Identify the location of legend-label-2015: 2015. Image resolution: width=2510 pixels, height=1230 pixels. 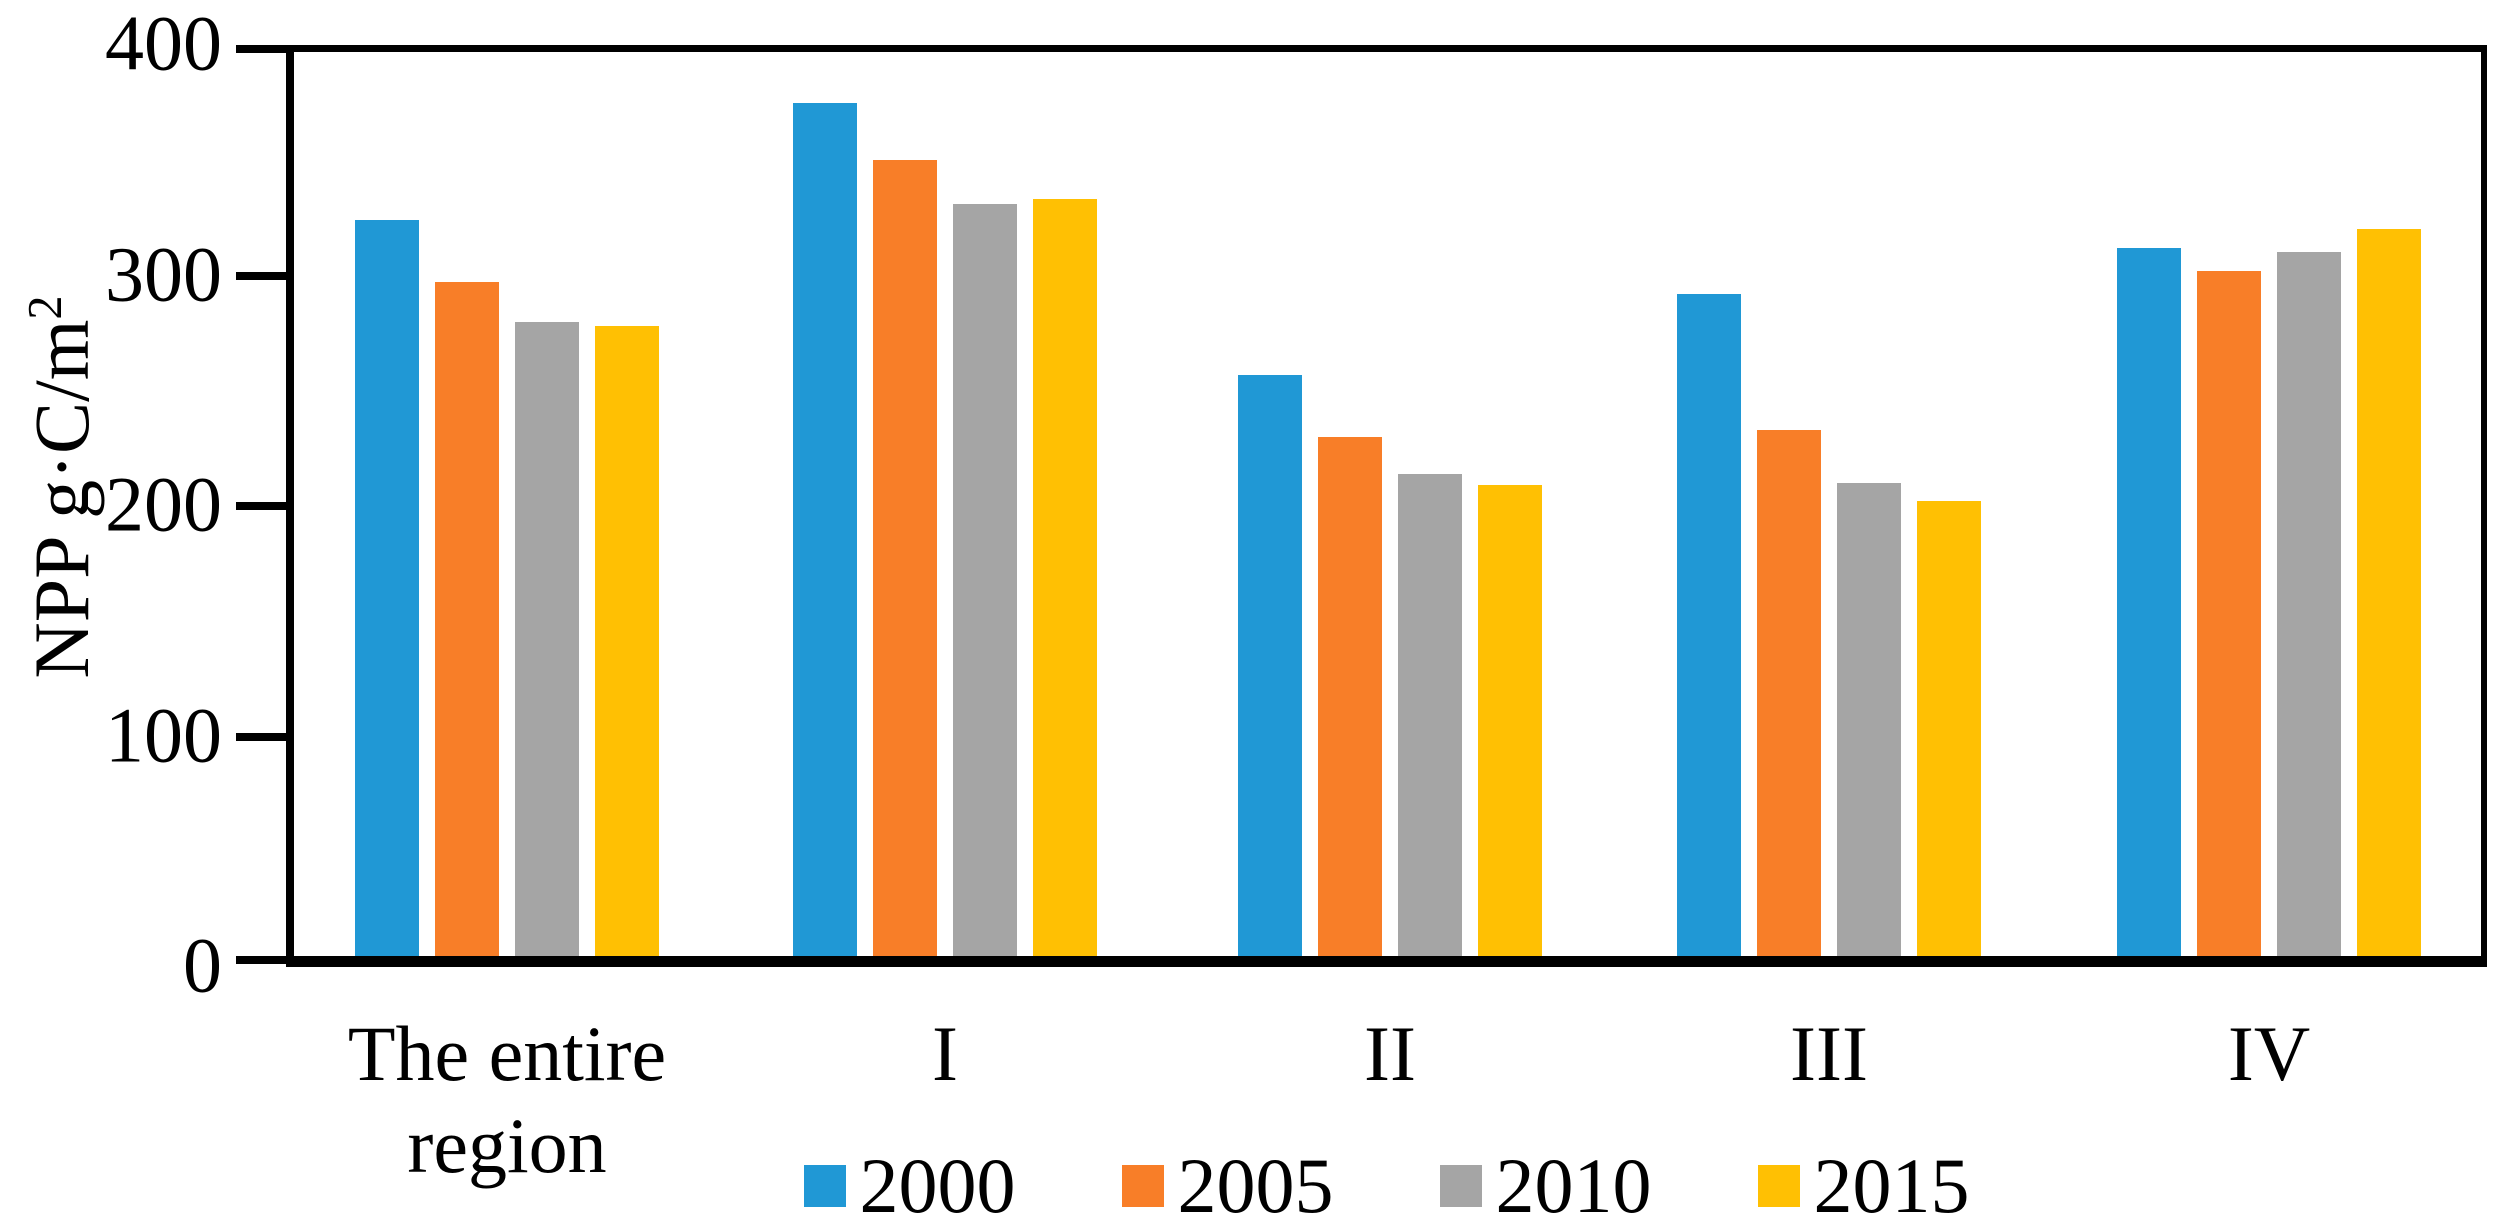
(1891, 1185).